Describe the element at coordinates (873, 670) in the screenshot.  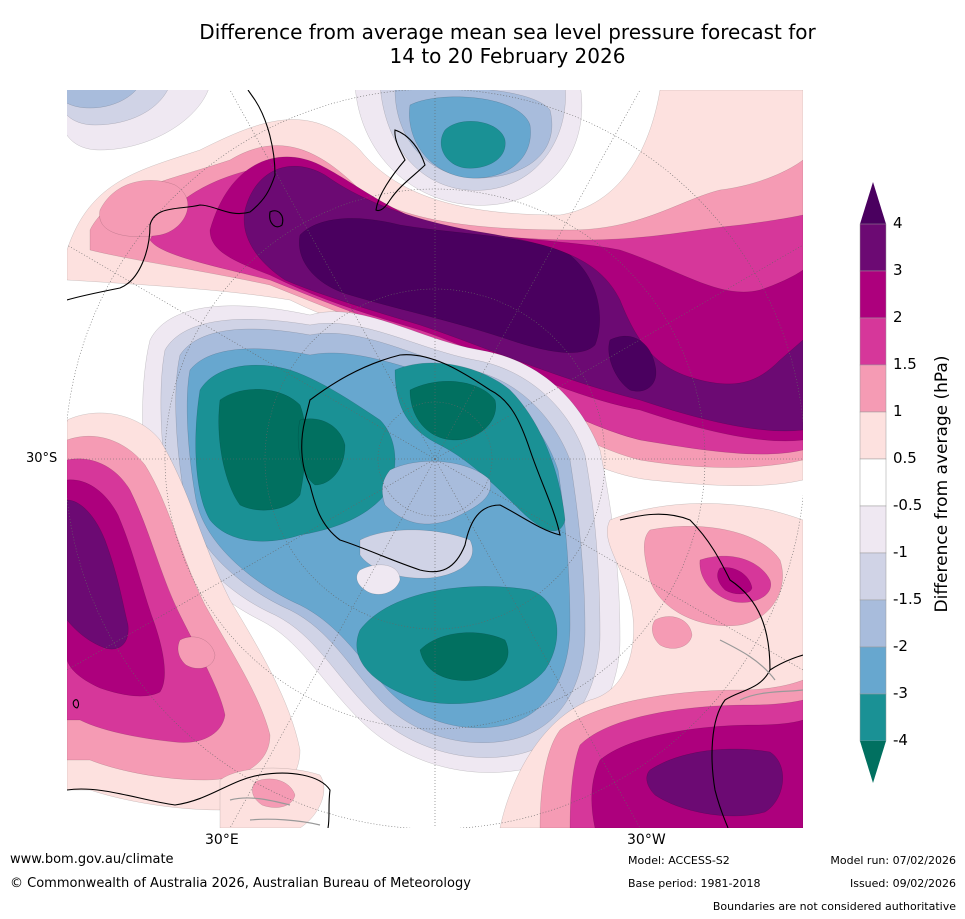
I see `colorbar-segment--2-to--3` at that location.